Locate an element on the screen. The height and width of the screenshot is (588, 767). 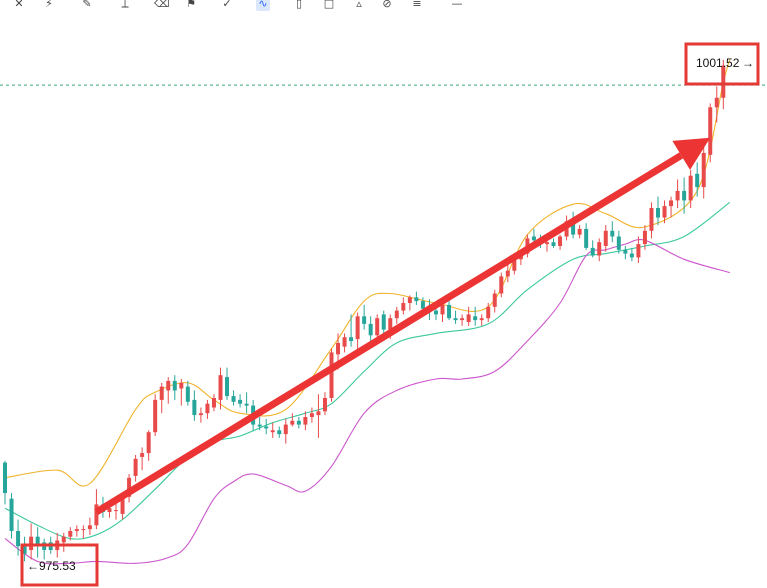
trend-arrow-head is located at coordinates (691, 153).